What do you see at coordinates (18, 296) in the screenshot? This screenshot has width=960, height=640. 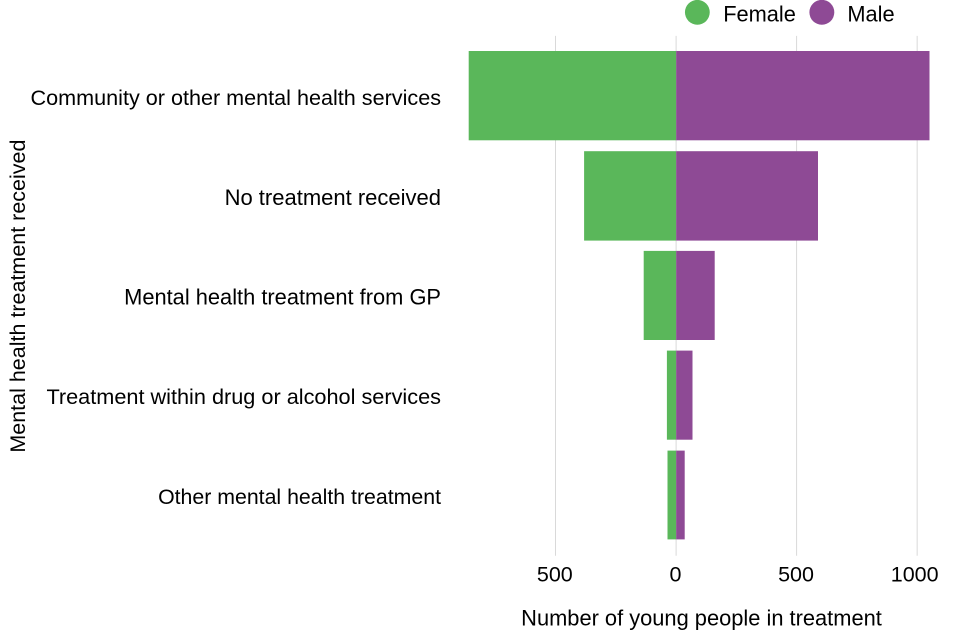 I see `svg-text:Mental health treatment receiv: Mental health treatment received` at bounding box center [18, 296].